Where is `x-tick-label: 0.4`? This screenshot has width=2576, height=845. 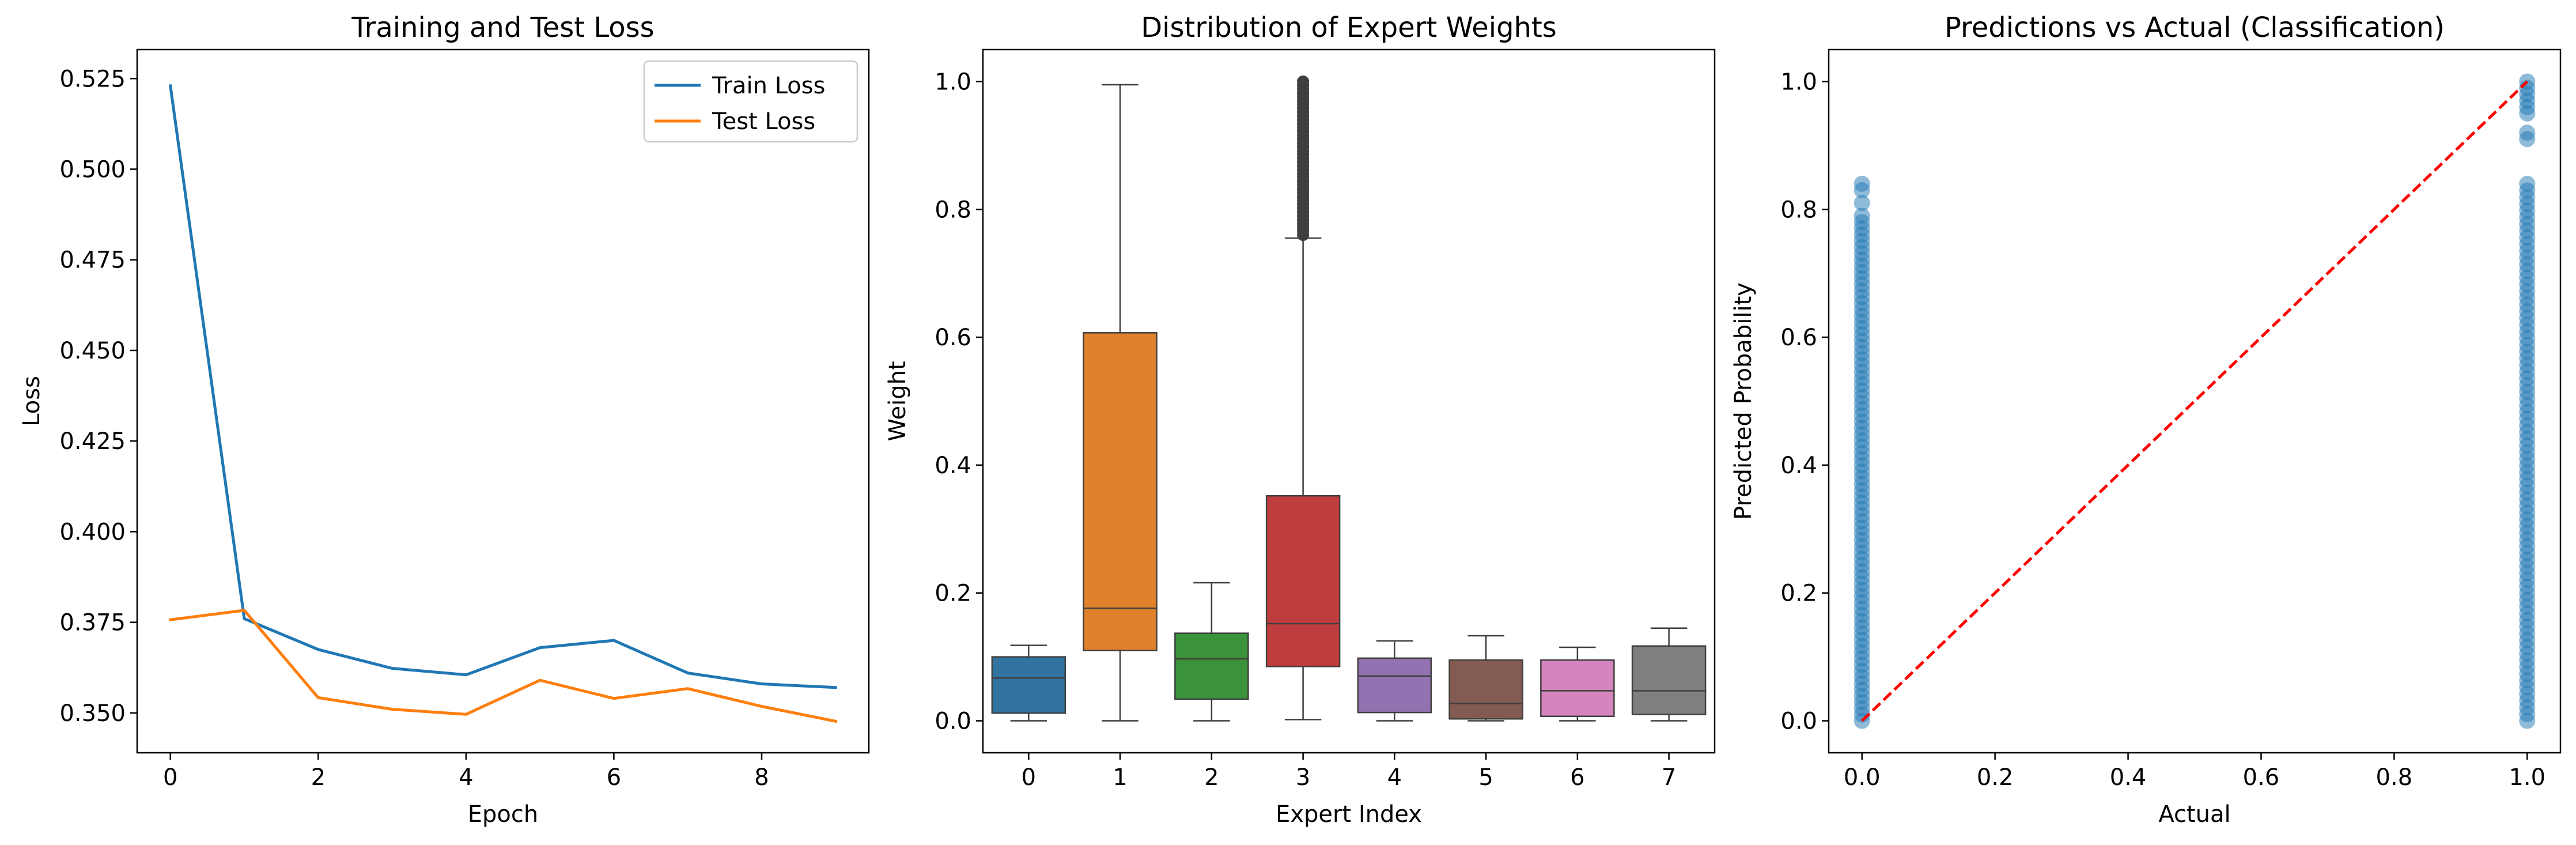
x-tick-label: 0.4 is located at coordinates (2128, 777).